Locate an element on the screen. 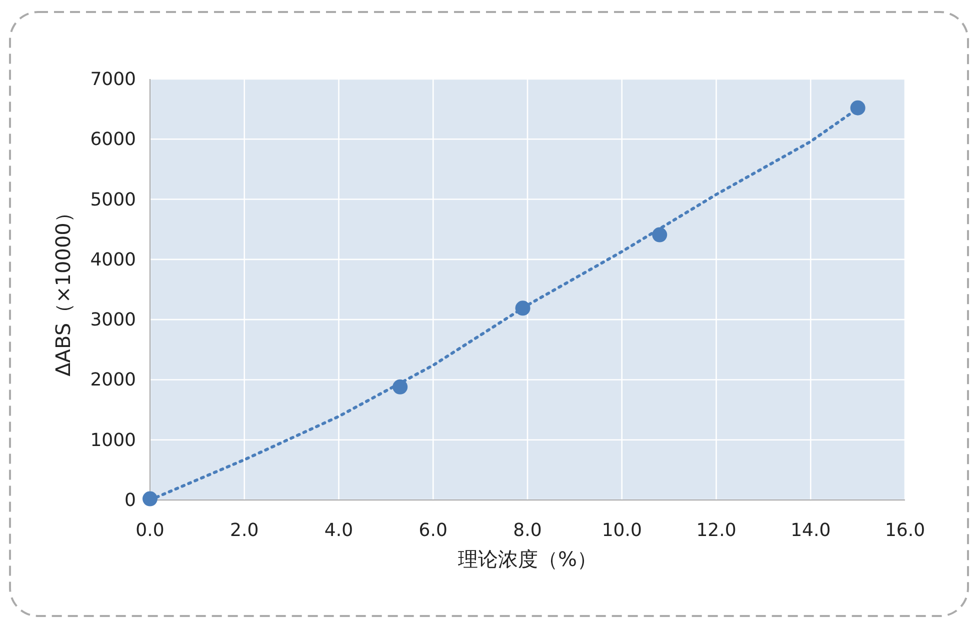 Image resolution: width=979 pixels, height=629 pixels. x-tick-label: 0.0 is located at coordinates (150, 530).